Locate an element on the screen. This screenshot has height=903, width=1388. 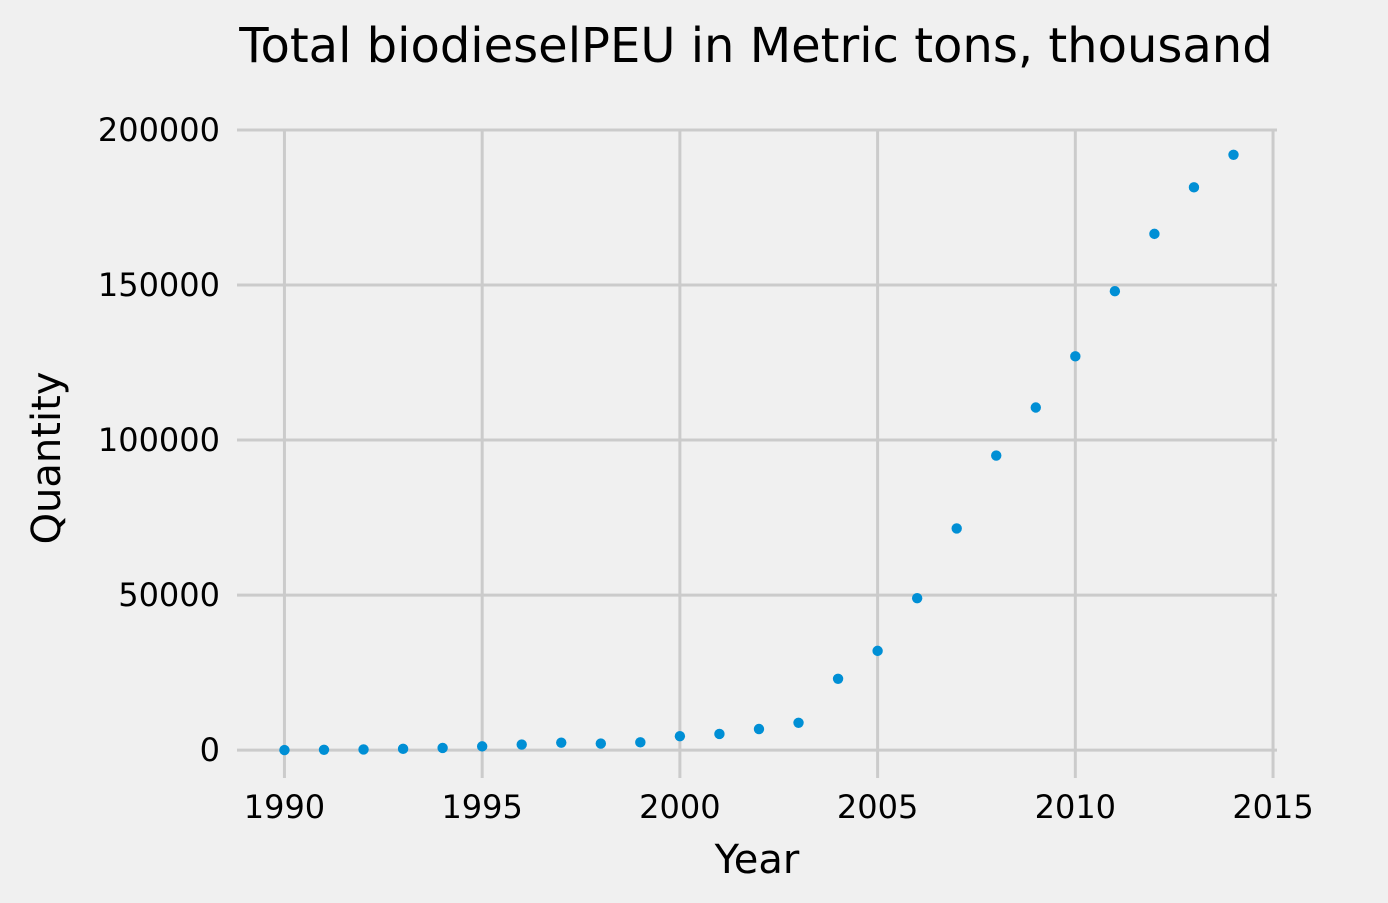
y-tick-labels: 0 50000 100000 150000 200000 is located at coordinates (159, 440).